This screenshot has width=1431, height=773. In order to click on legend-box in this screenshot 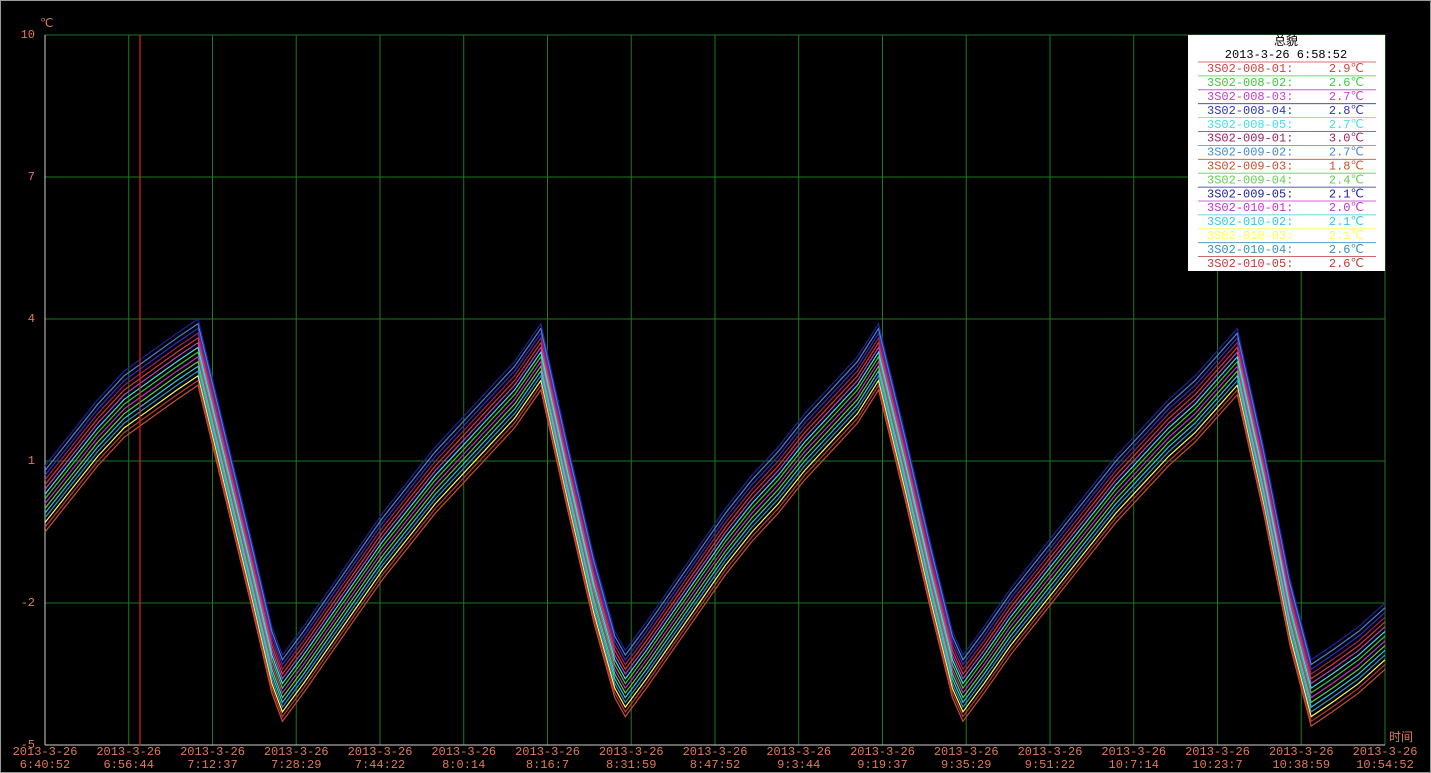, I will do `click(1286, 153)`.